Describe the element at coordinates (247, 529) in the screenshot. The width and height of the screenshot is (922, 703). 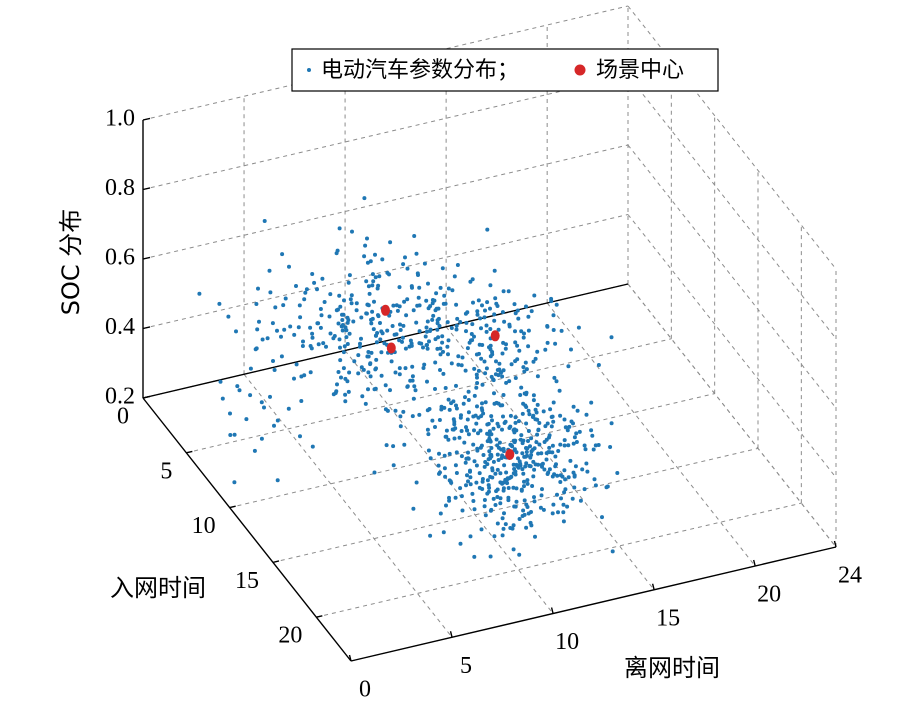
I see `y-axis-line` at that location.